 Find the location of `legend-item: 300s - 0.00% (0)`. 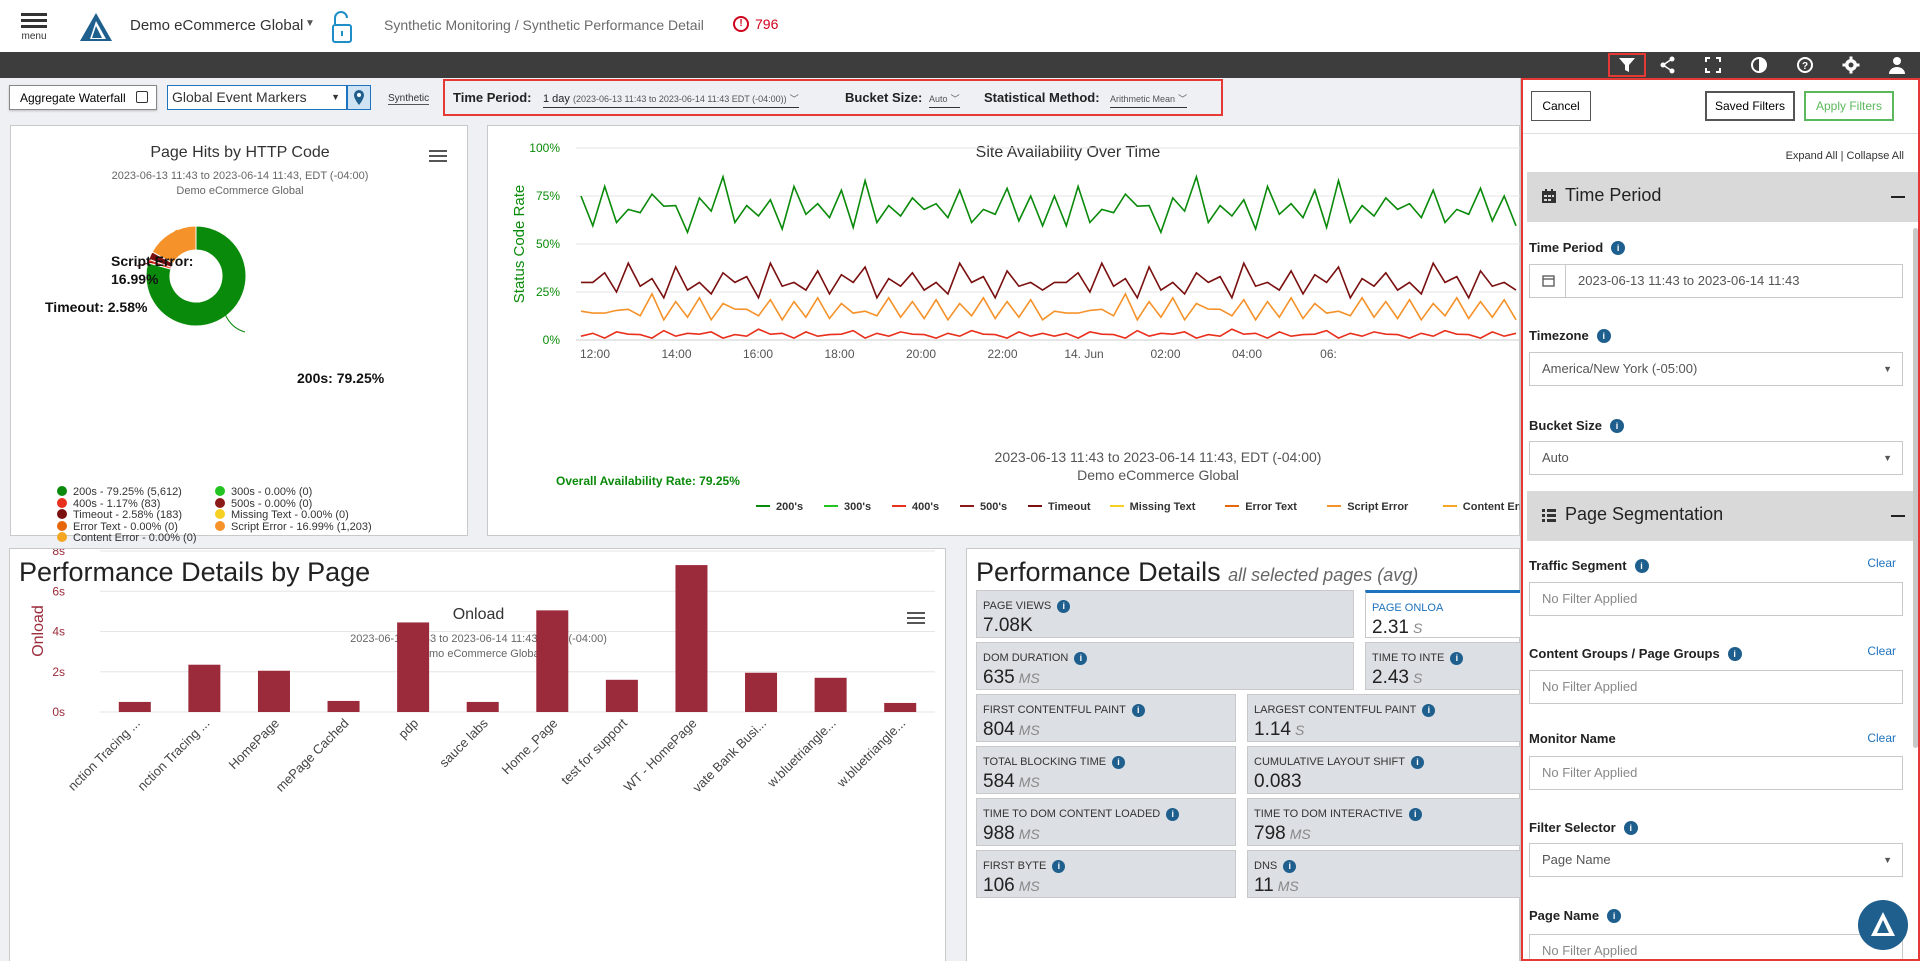

legend-item: 300s - 0.00% (0) is located at coordinates (263, 492).